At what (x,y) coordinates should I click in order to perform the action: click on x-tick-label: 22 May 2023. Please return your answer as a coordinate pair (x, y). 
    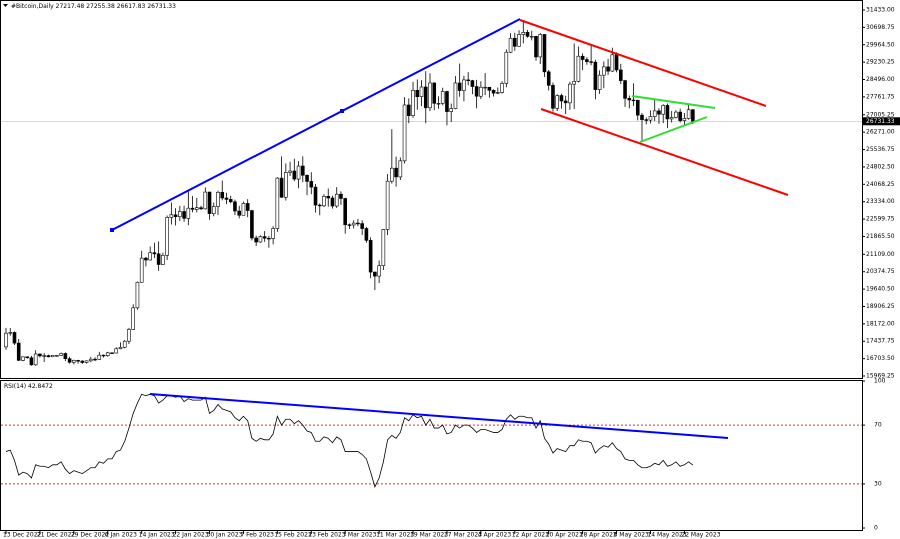
    Looking at the image, I should click on (700, 535).